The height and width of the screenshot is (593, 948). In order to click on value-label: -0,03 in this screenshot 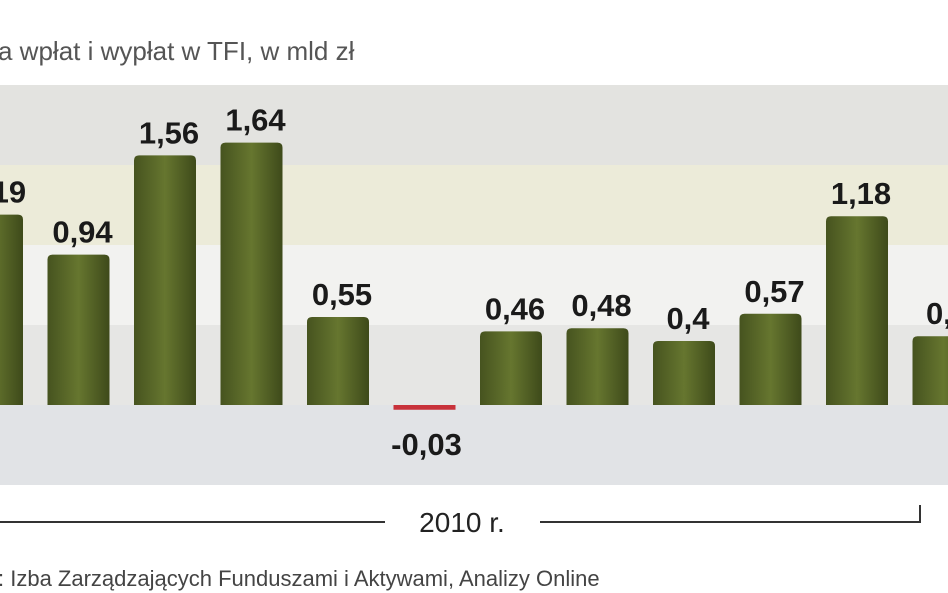, I will do `click(426, 444)`.